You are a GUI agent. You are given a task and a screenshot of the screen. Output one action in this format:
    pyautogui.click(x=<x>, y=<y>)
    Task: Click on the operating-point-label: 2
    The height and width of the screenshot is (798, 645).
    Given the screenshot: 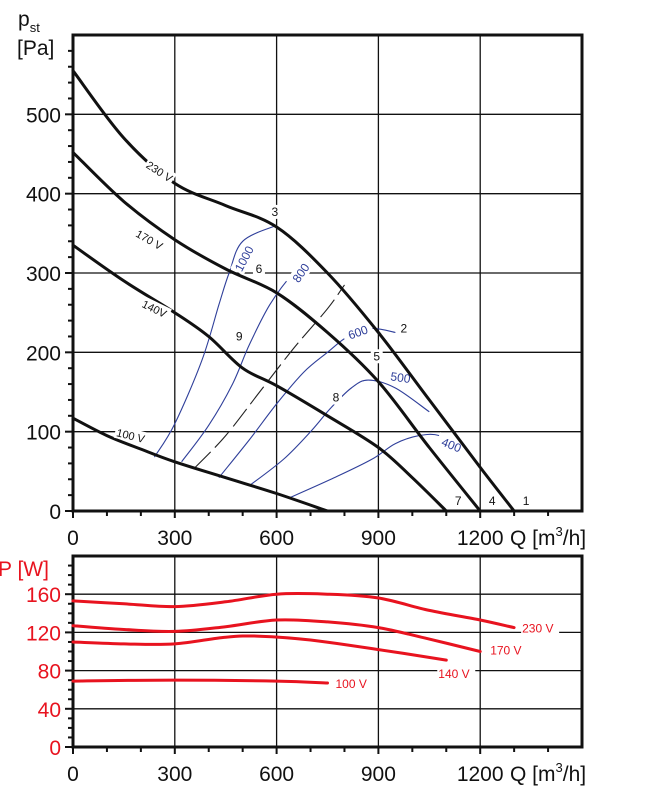 What is the action you would take?
    pyautogui.click(x=404, y=329)
    